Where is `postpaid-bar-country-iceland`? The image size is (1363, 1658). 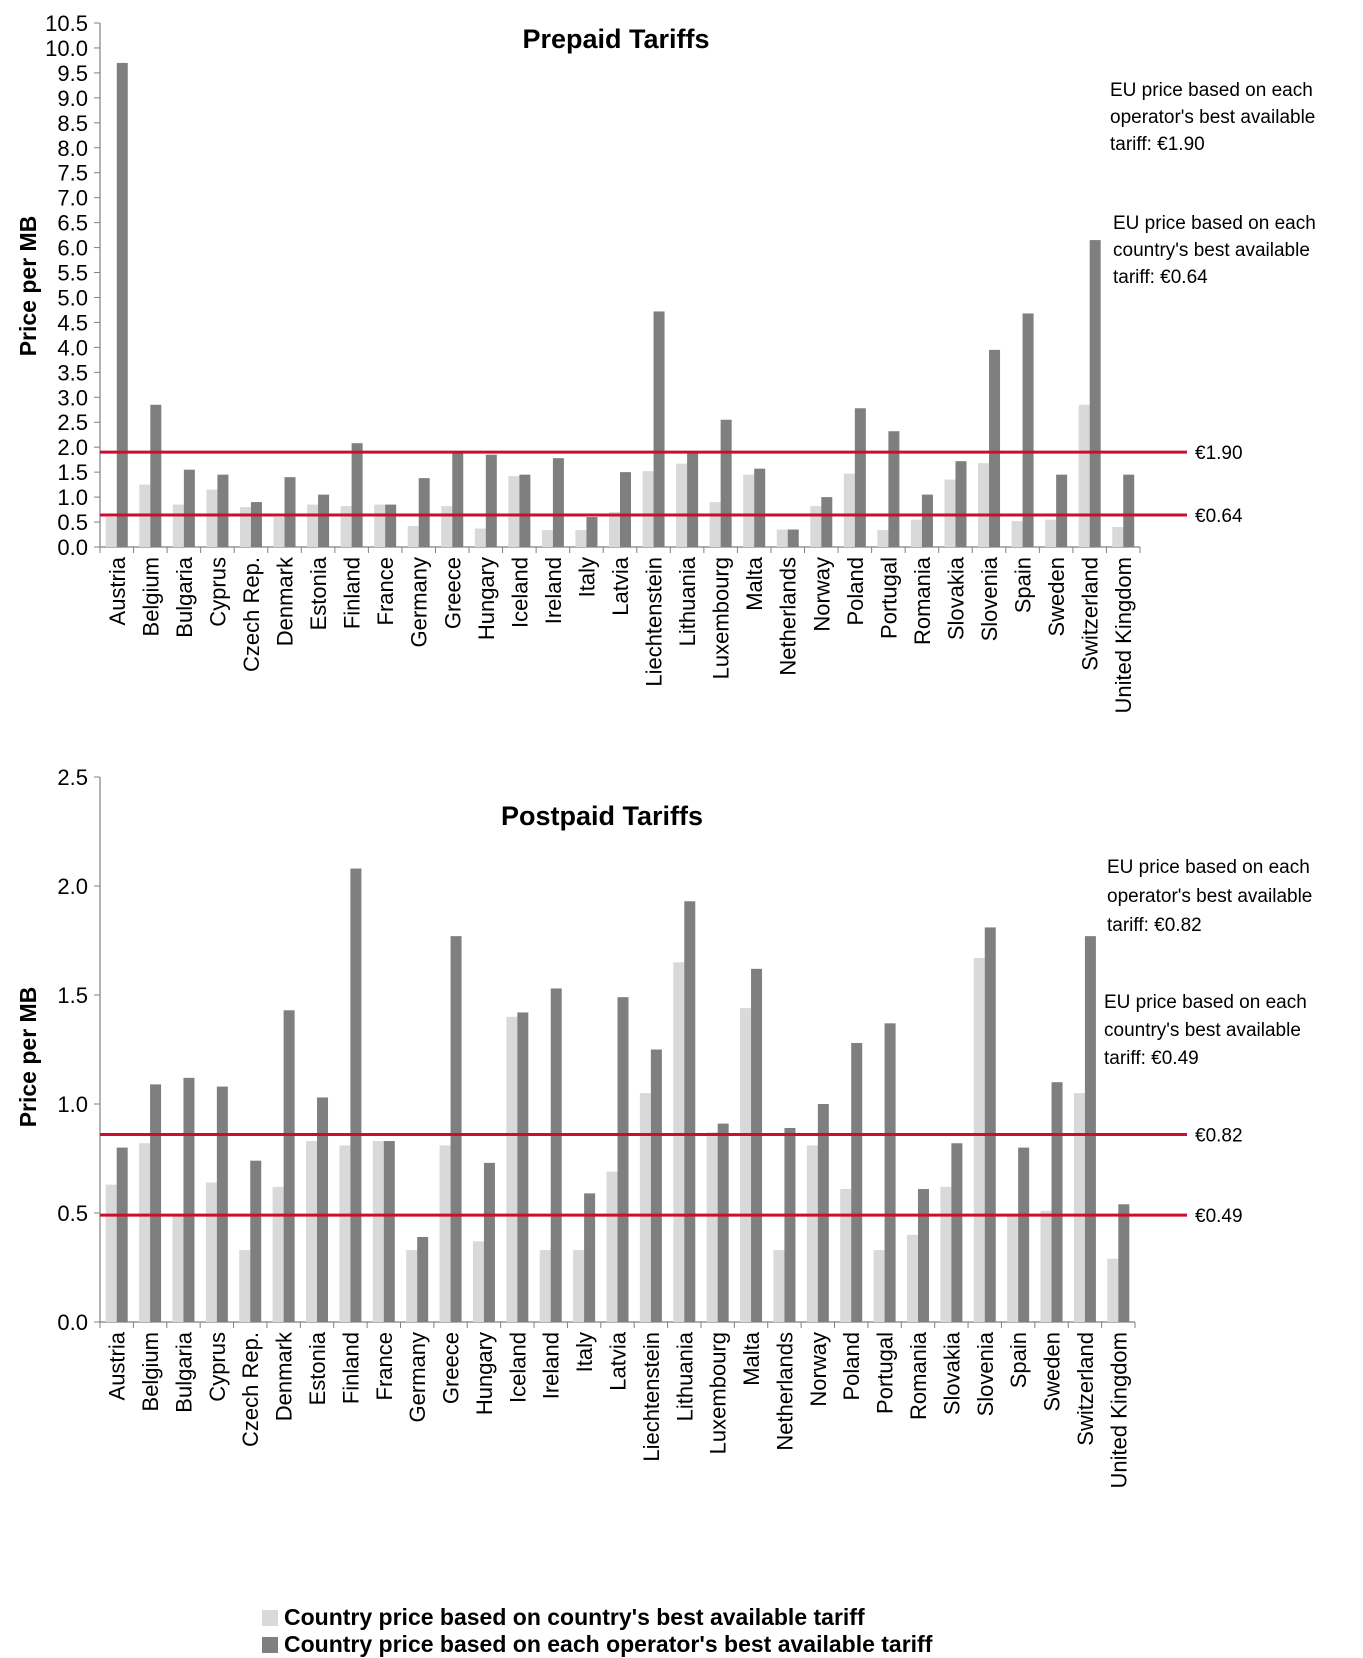
postpaid-bar-country-iceland is located at coordinates (512, 1169).